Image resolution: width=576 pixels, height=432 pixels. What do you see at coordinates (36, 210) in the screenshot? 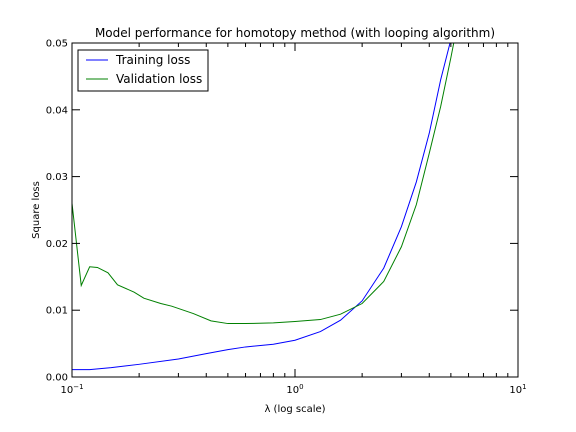
I see `y-axis-label: Square loss` at bounding box center [36, 210].